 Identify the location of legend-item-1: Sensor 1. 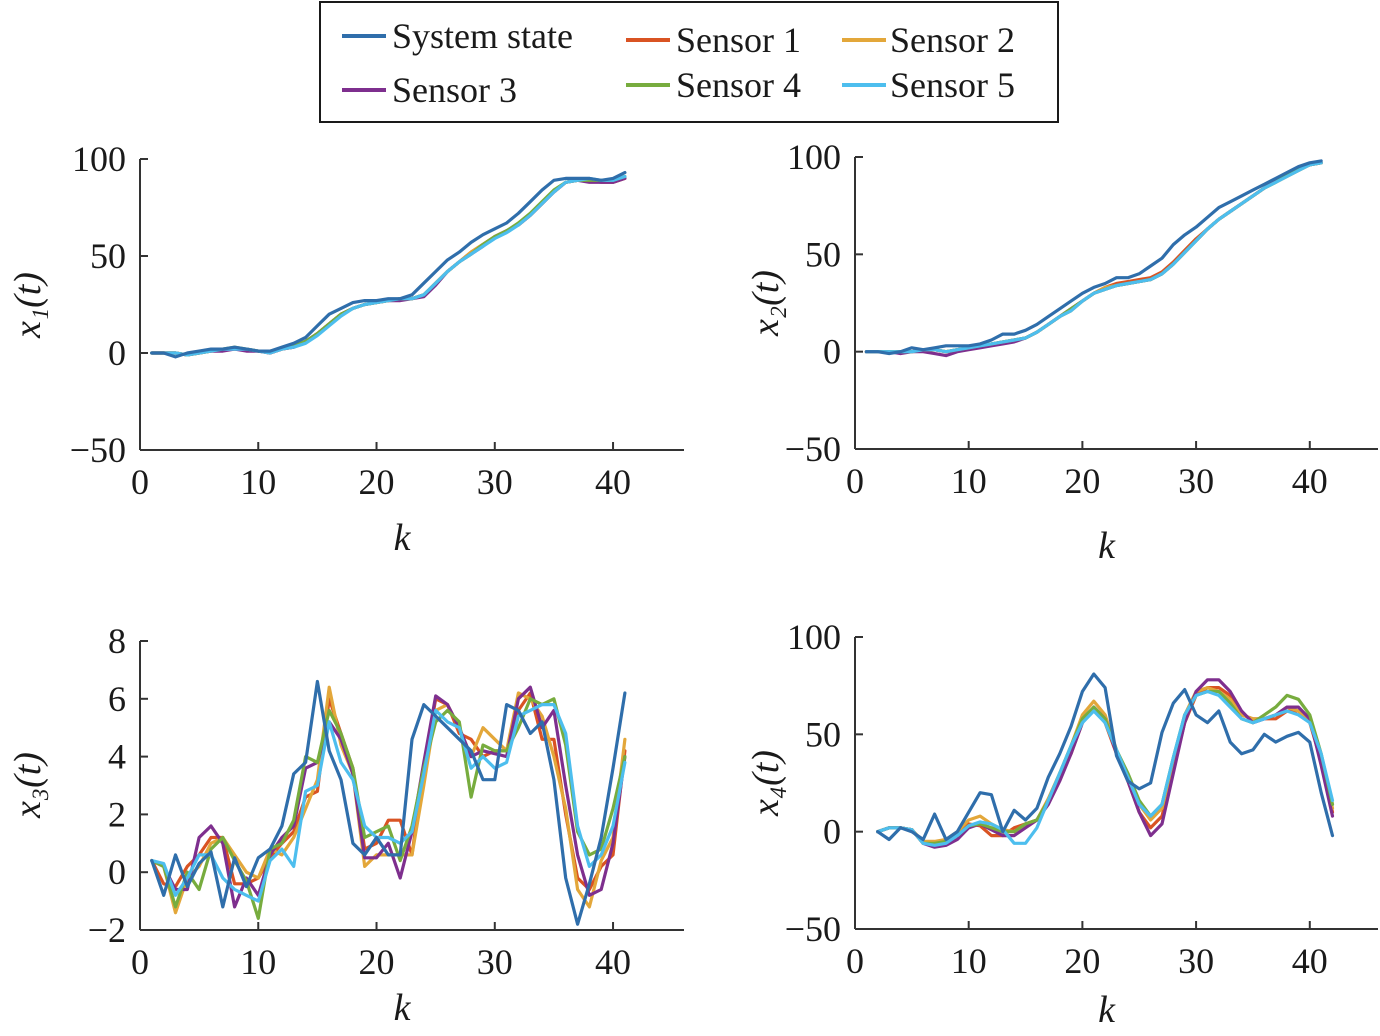
(713, 40).